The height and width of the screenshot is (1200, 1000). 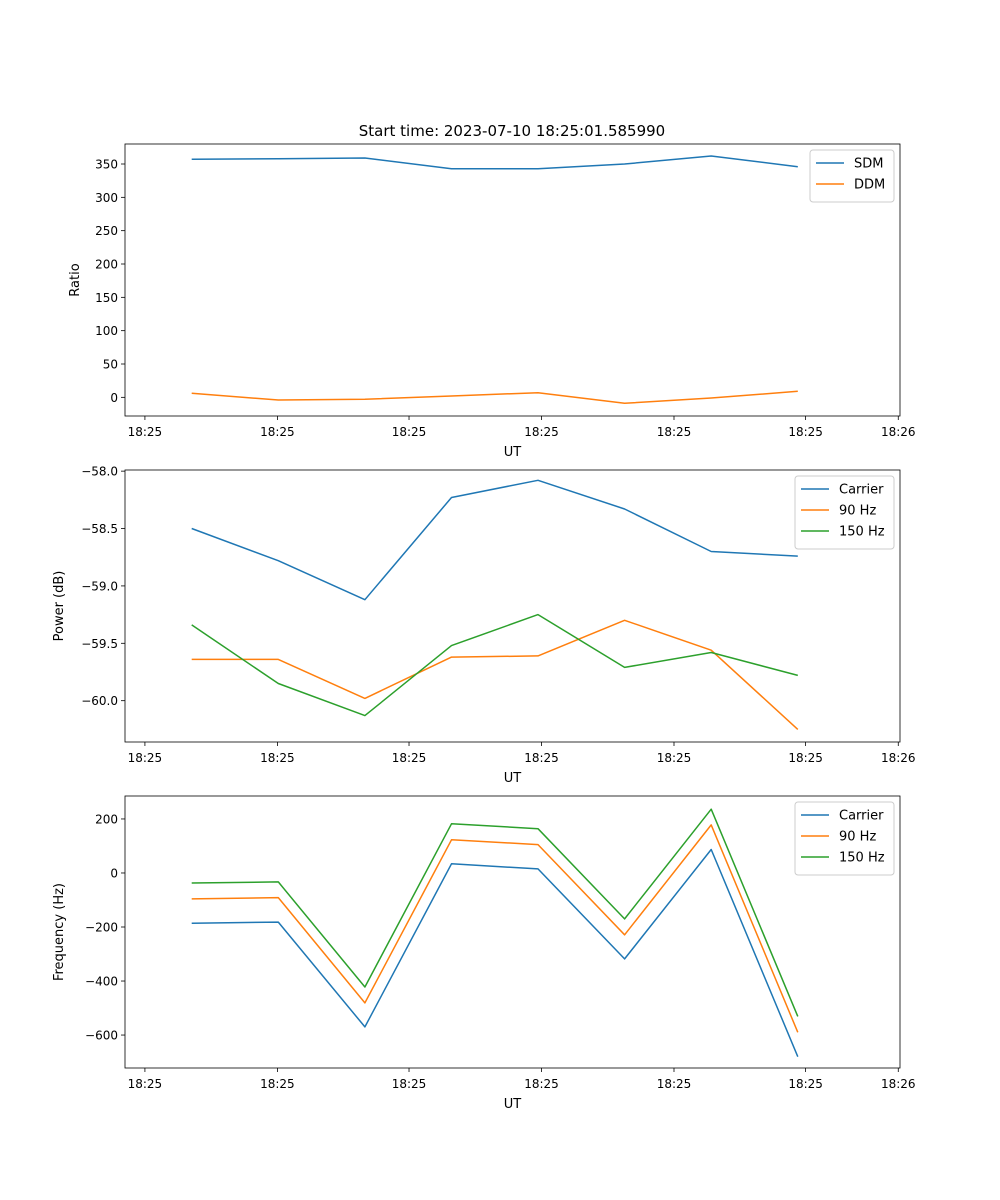 I want to click on y-tick-label: 50, so click(x=110, y=365).